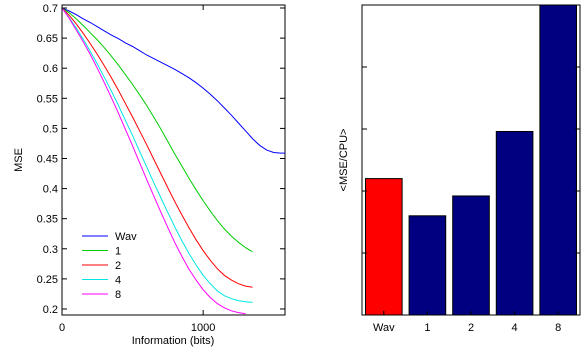 The width and height of the screenshot is (582, 356). Describe the element at coordinates (50, 250) in the screenshot. I see `line-chart-y-tick-label: 0.3` at that location.